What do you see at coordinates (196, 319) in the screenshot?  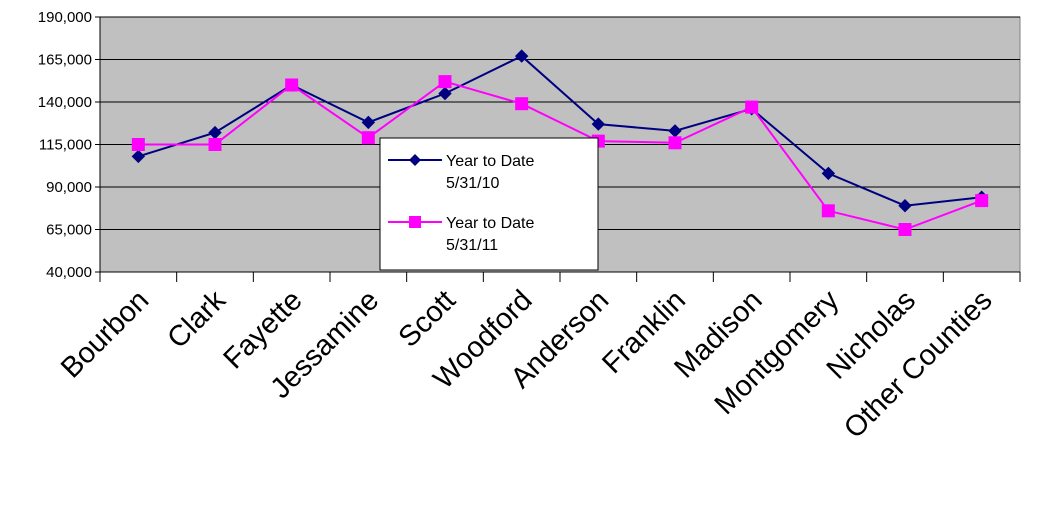 I see `x-category-label: Clark` at bounding box center [196, 319].